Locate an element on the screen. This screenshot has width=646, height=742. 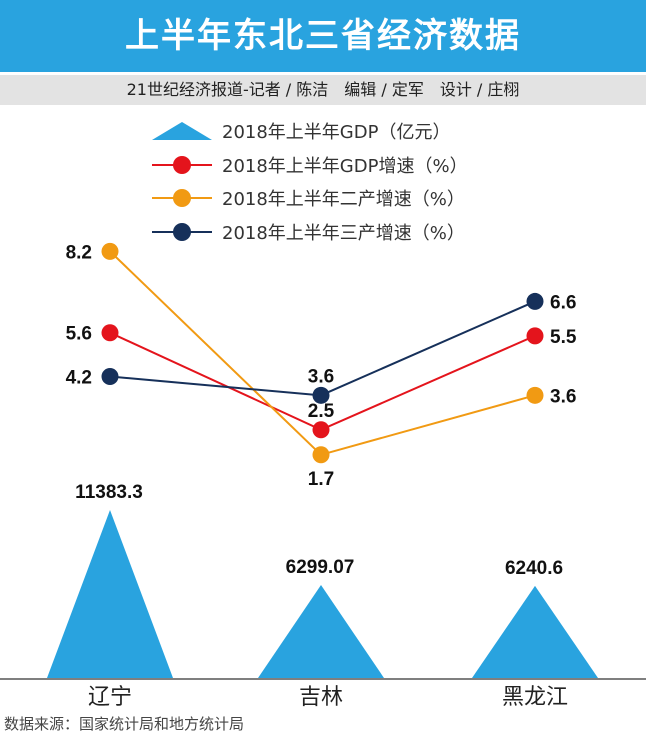
credits-line: 21世纪经济报道-记者 / 陈洁 编辑 / 定军 设计 / 庄栩 is located at coordinates (323, 89).